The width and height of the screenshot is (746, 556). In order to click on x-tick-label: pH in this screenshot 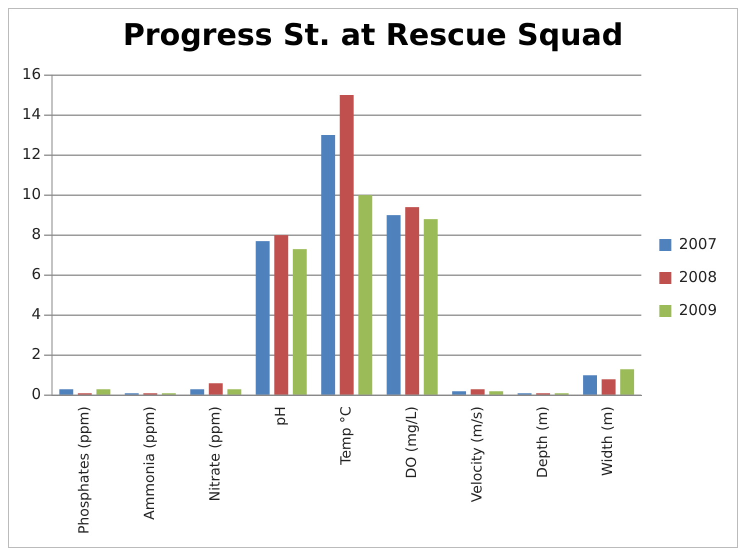, I will do `click(280, 416)`.